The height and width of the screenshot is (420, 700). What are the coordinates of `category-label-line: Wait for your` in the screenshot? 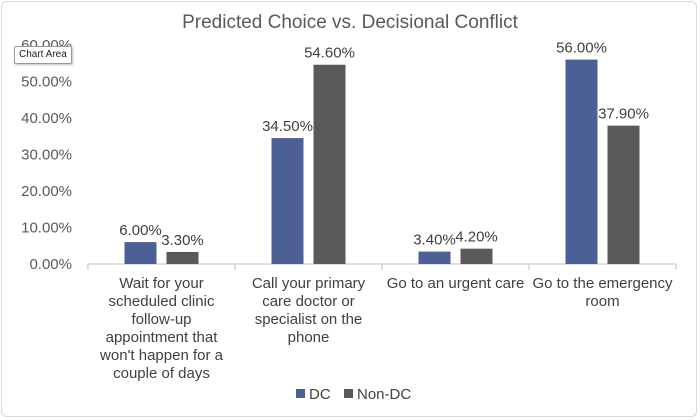 It's located at (161, 283).